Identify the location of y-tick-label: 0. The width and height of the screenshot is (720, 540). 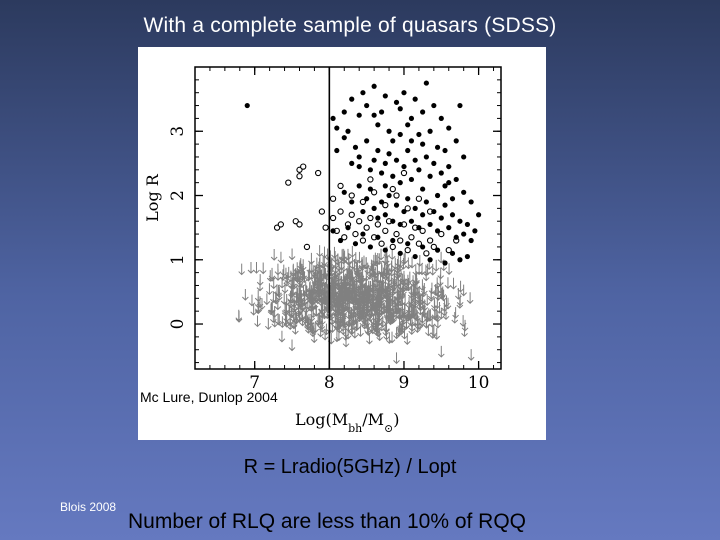
(178, 324).